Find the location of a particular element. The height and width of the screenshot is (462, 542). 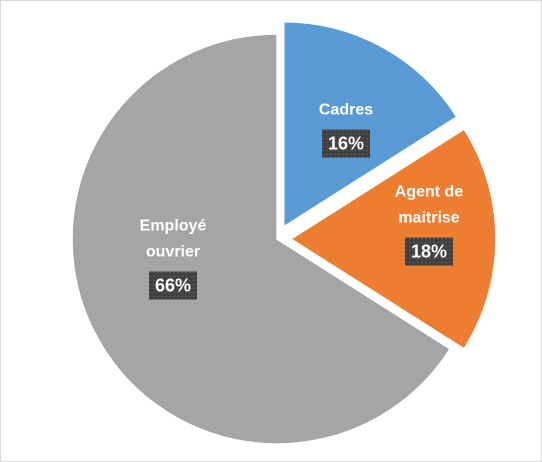

value-label: 18% is located at coordinates (429, 251).